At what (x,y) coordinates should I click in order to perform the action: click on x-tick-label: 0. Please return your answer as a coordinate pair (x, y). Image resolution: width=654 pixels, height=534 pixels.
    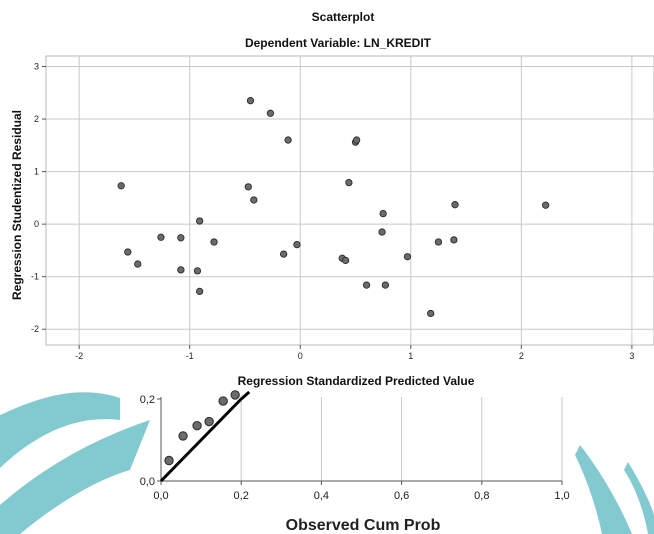
    Looking at the image, I should click on (300, 356).